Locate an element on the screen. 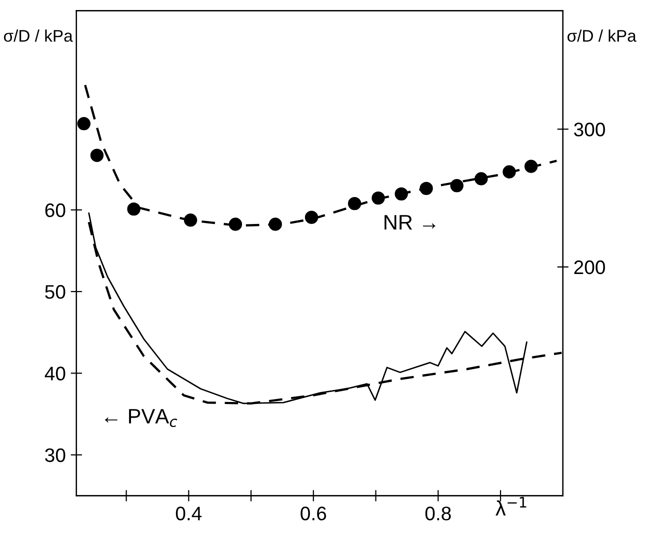  y-tick-label: 30 is located at coordinates (55, 455).